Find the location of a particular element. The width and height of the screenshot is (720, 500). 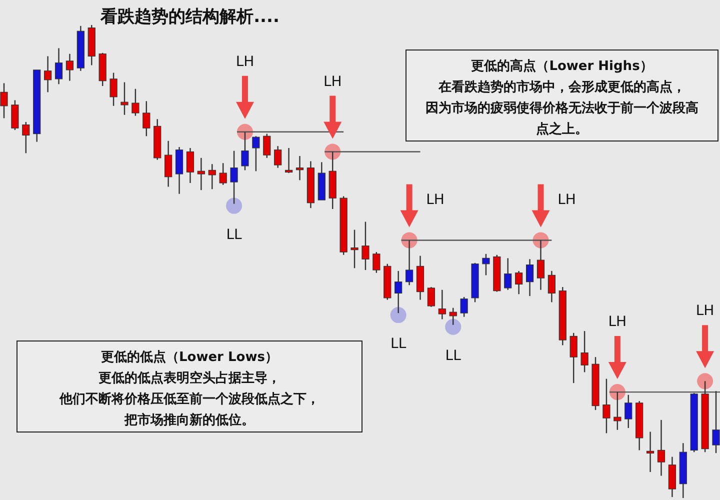

annotation: 更低的低点（Lower Lows） is located at coordinates (189, 357).